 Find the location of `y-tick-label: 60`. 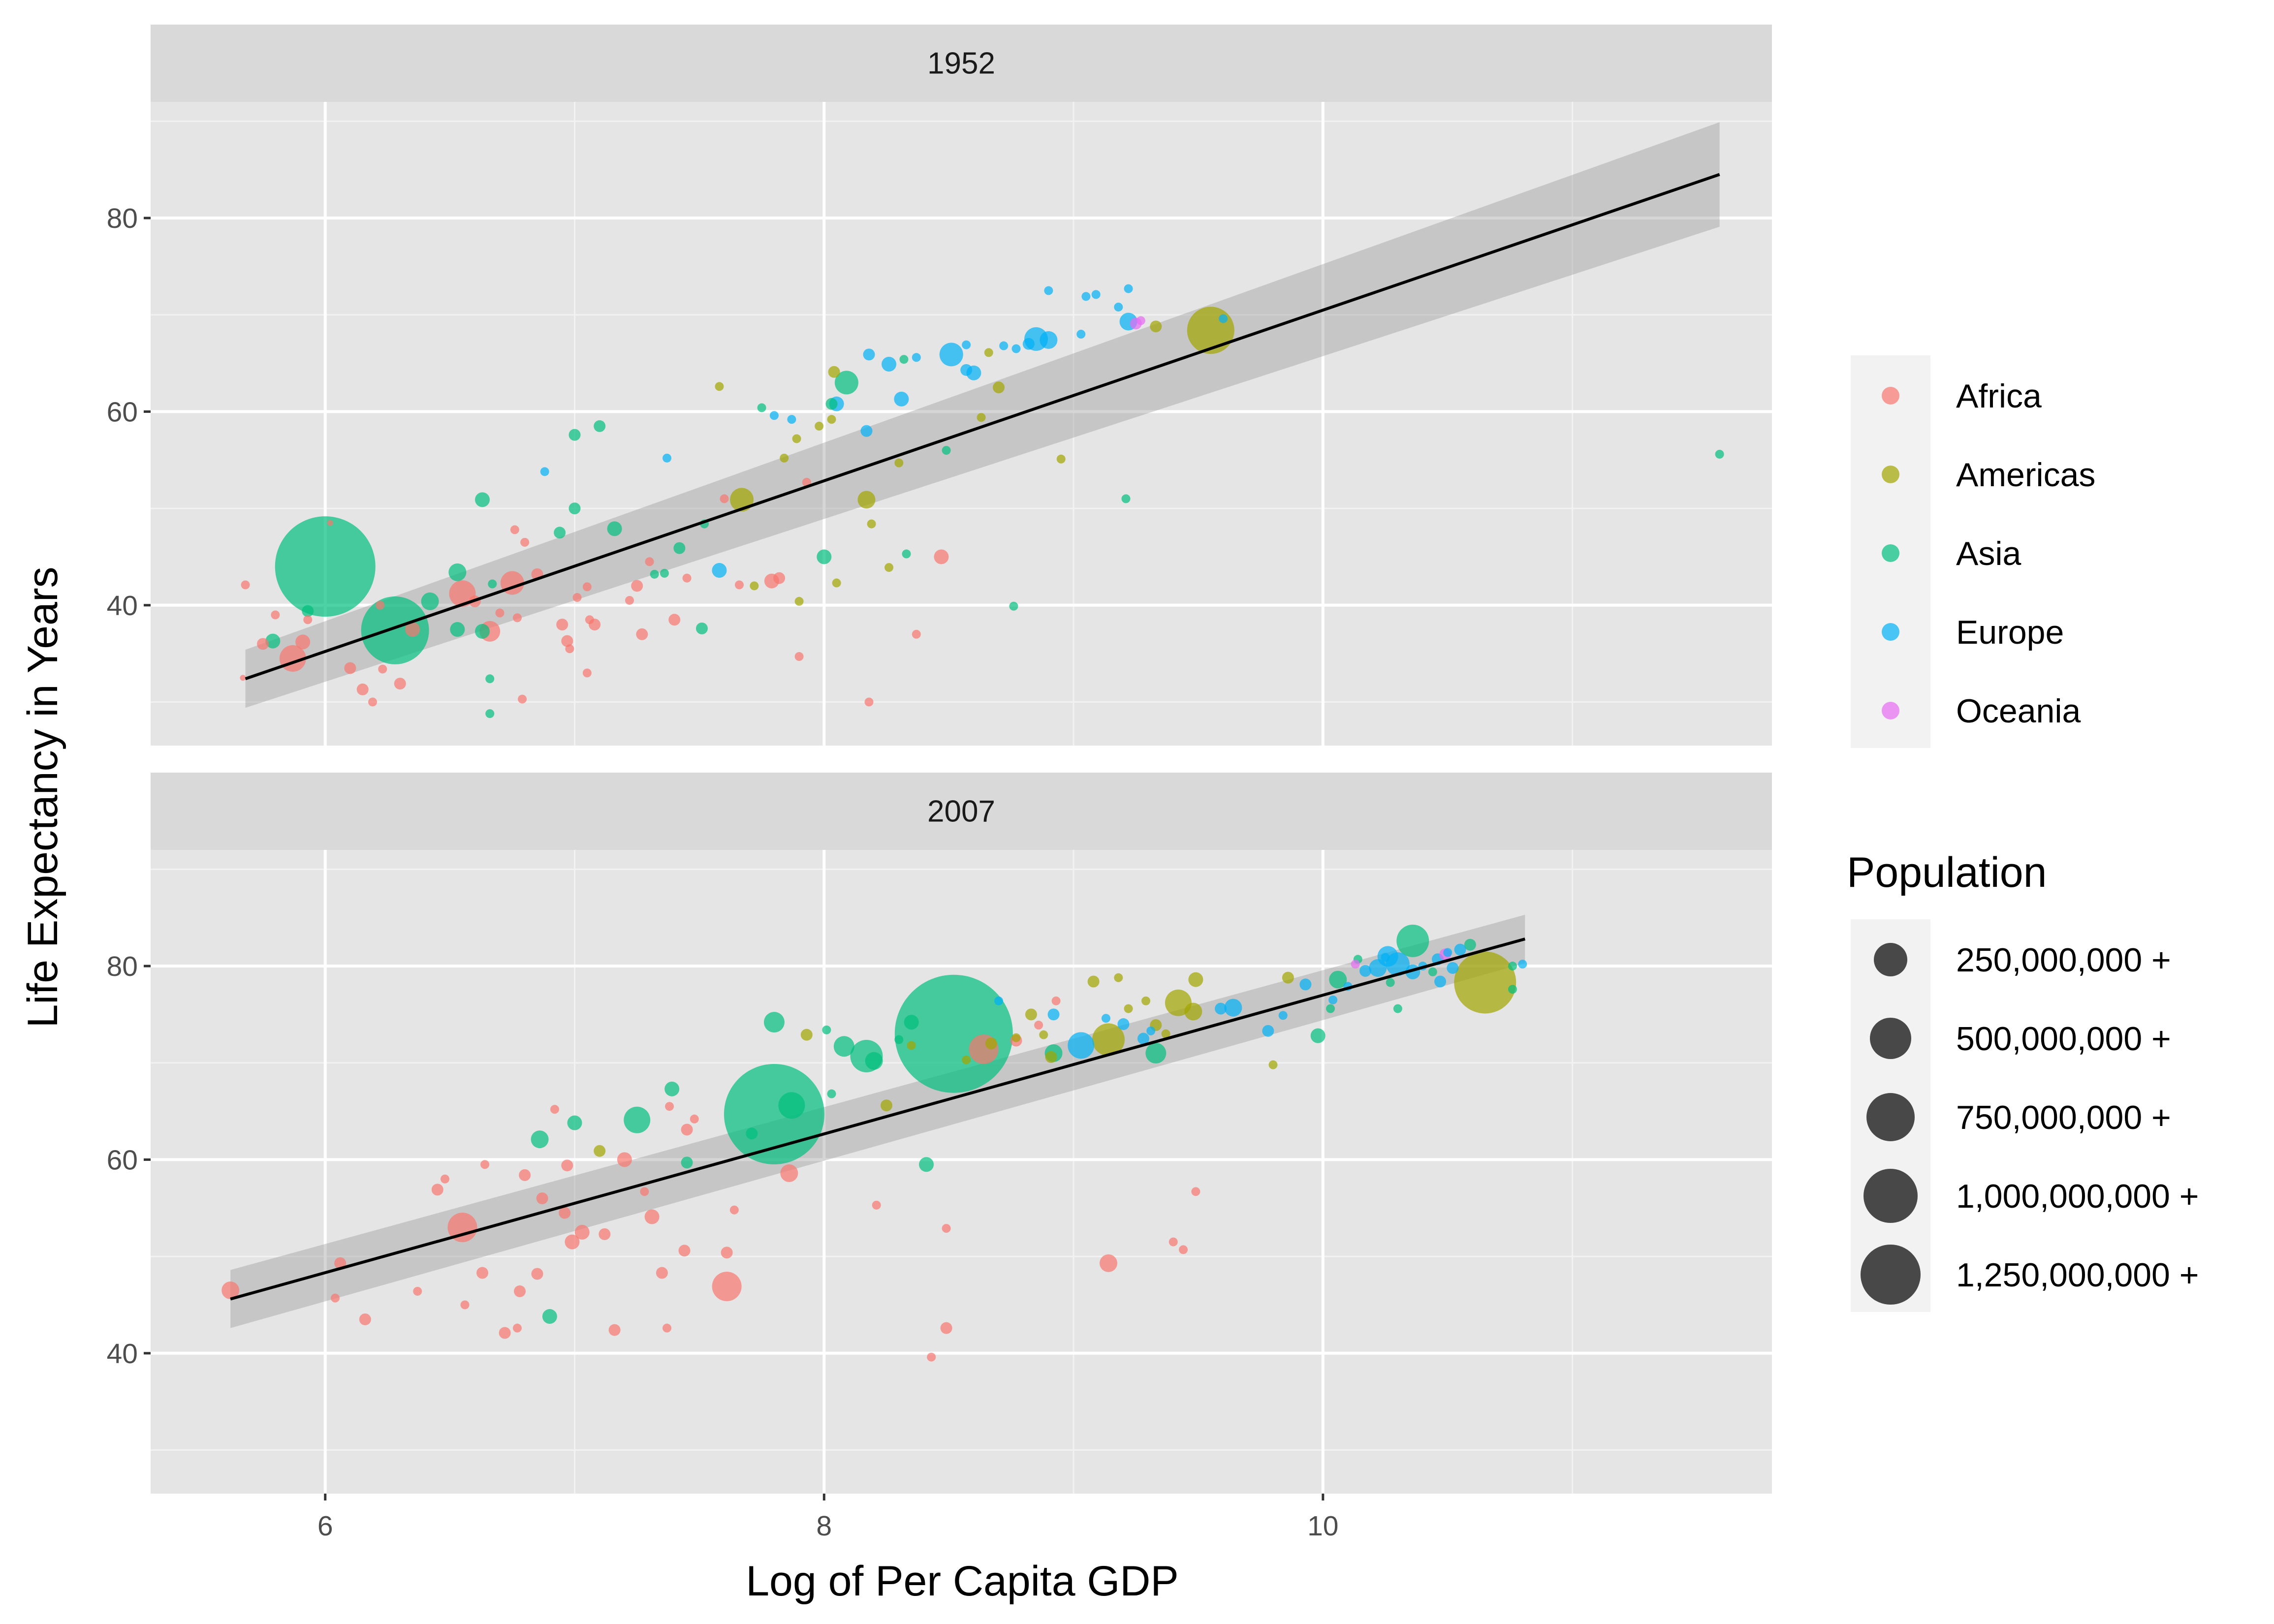

y-tick-label: 60 is located at coordinates (122, 412).